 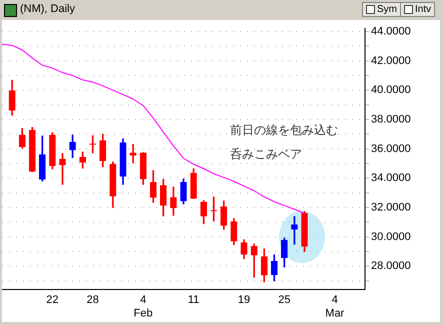 I want to click on y-tick-label: 42.0000, so click(x=391, y=60).